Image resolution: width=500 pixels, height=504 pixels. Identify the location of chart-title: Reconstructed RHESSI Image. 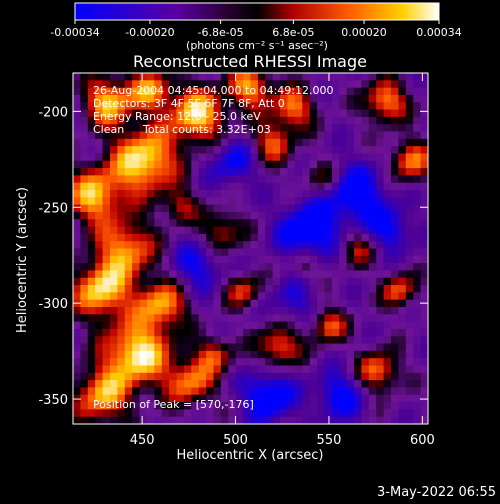
(250, 61).